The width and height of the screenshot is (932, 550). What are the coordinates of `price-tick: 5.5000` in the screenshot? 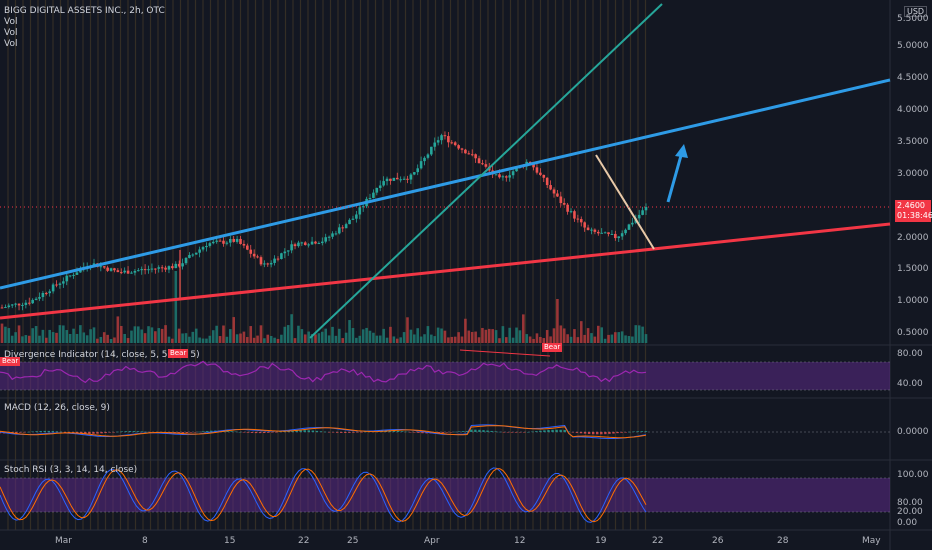 It's located at (913, 19).